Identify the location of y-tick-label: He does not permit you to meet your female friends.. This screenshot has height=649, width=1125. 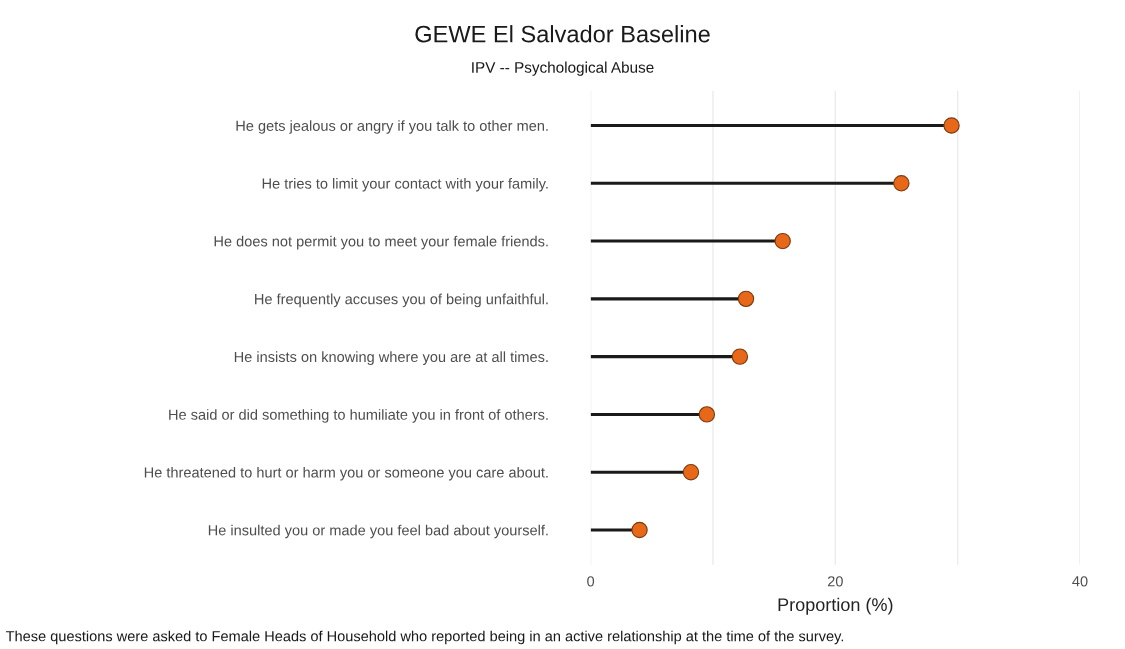
(381, 242).